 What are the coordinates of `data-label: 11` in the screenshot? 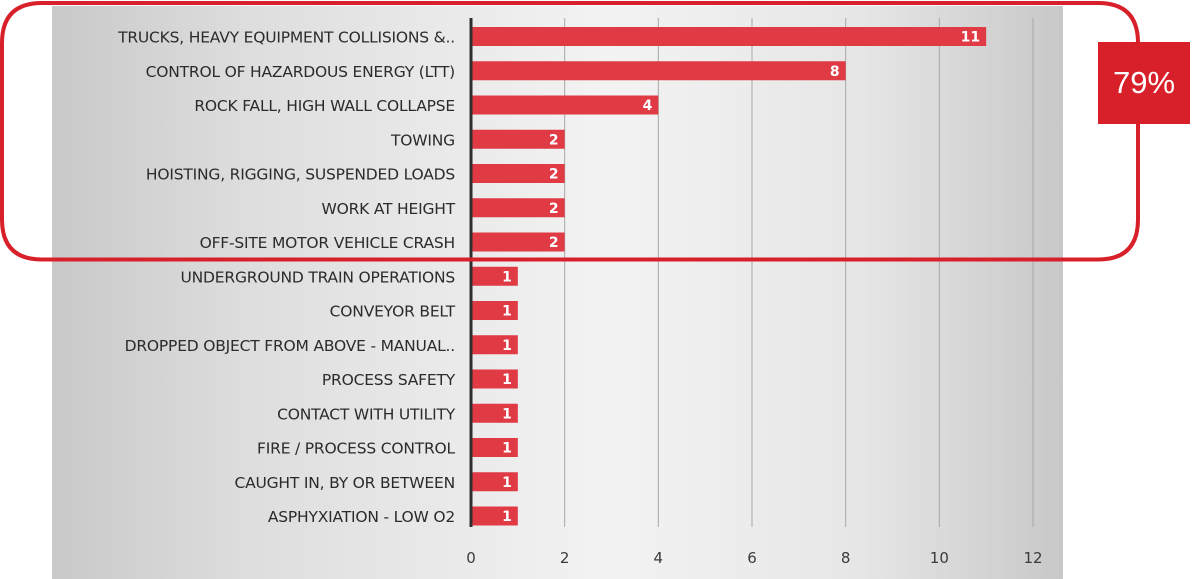 It's located at (970, 38).